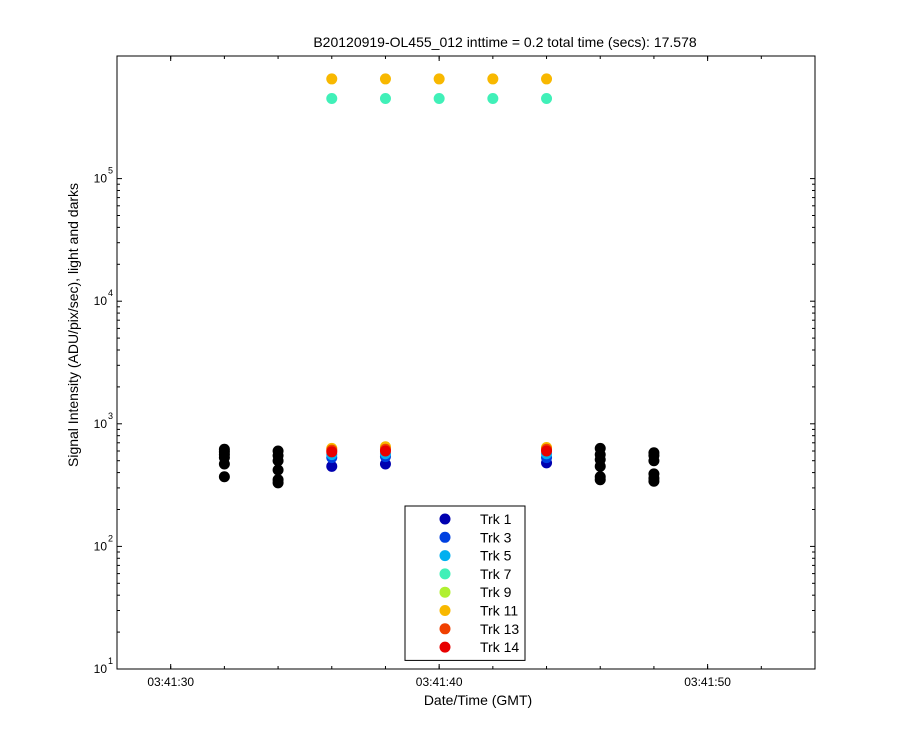  I want to click on legend-label: Trk 14, so click(499, 647).